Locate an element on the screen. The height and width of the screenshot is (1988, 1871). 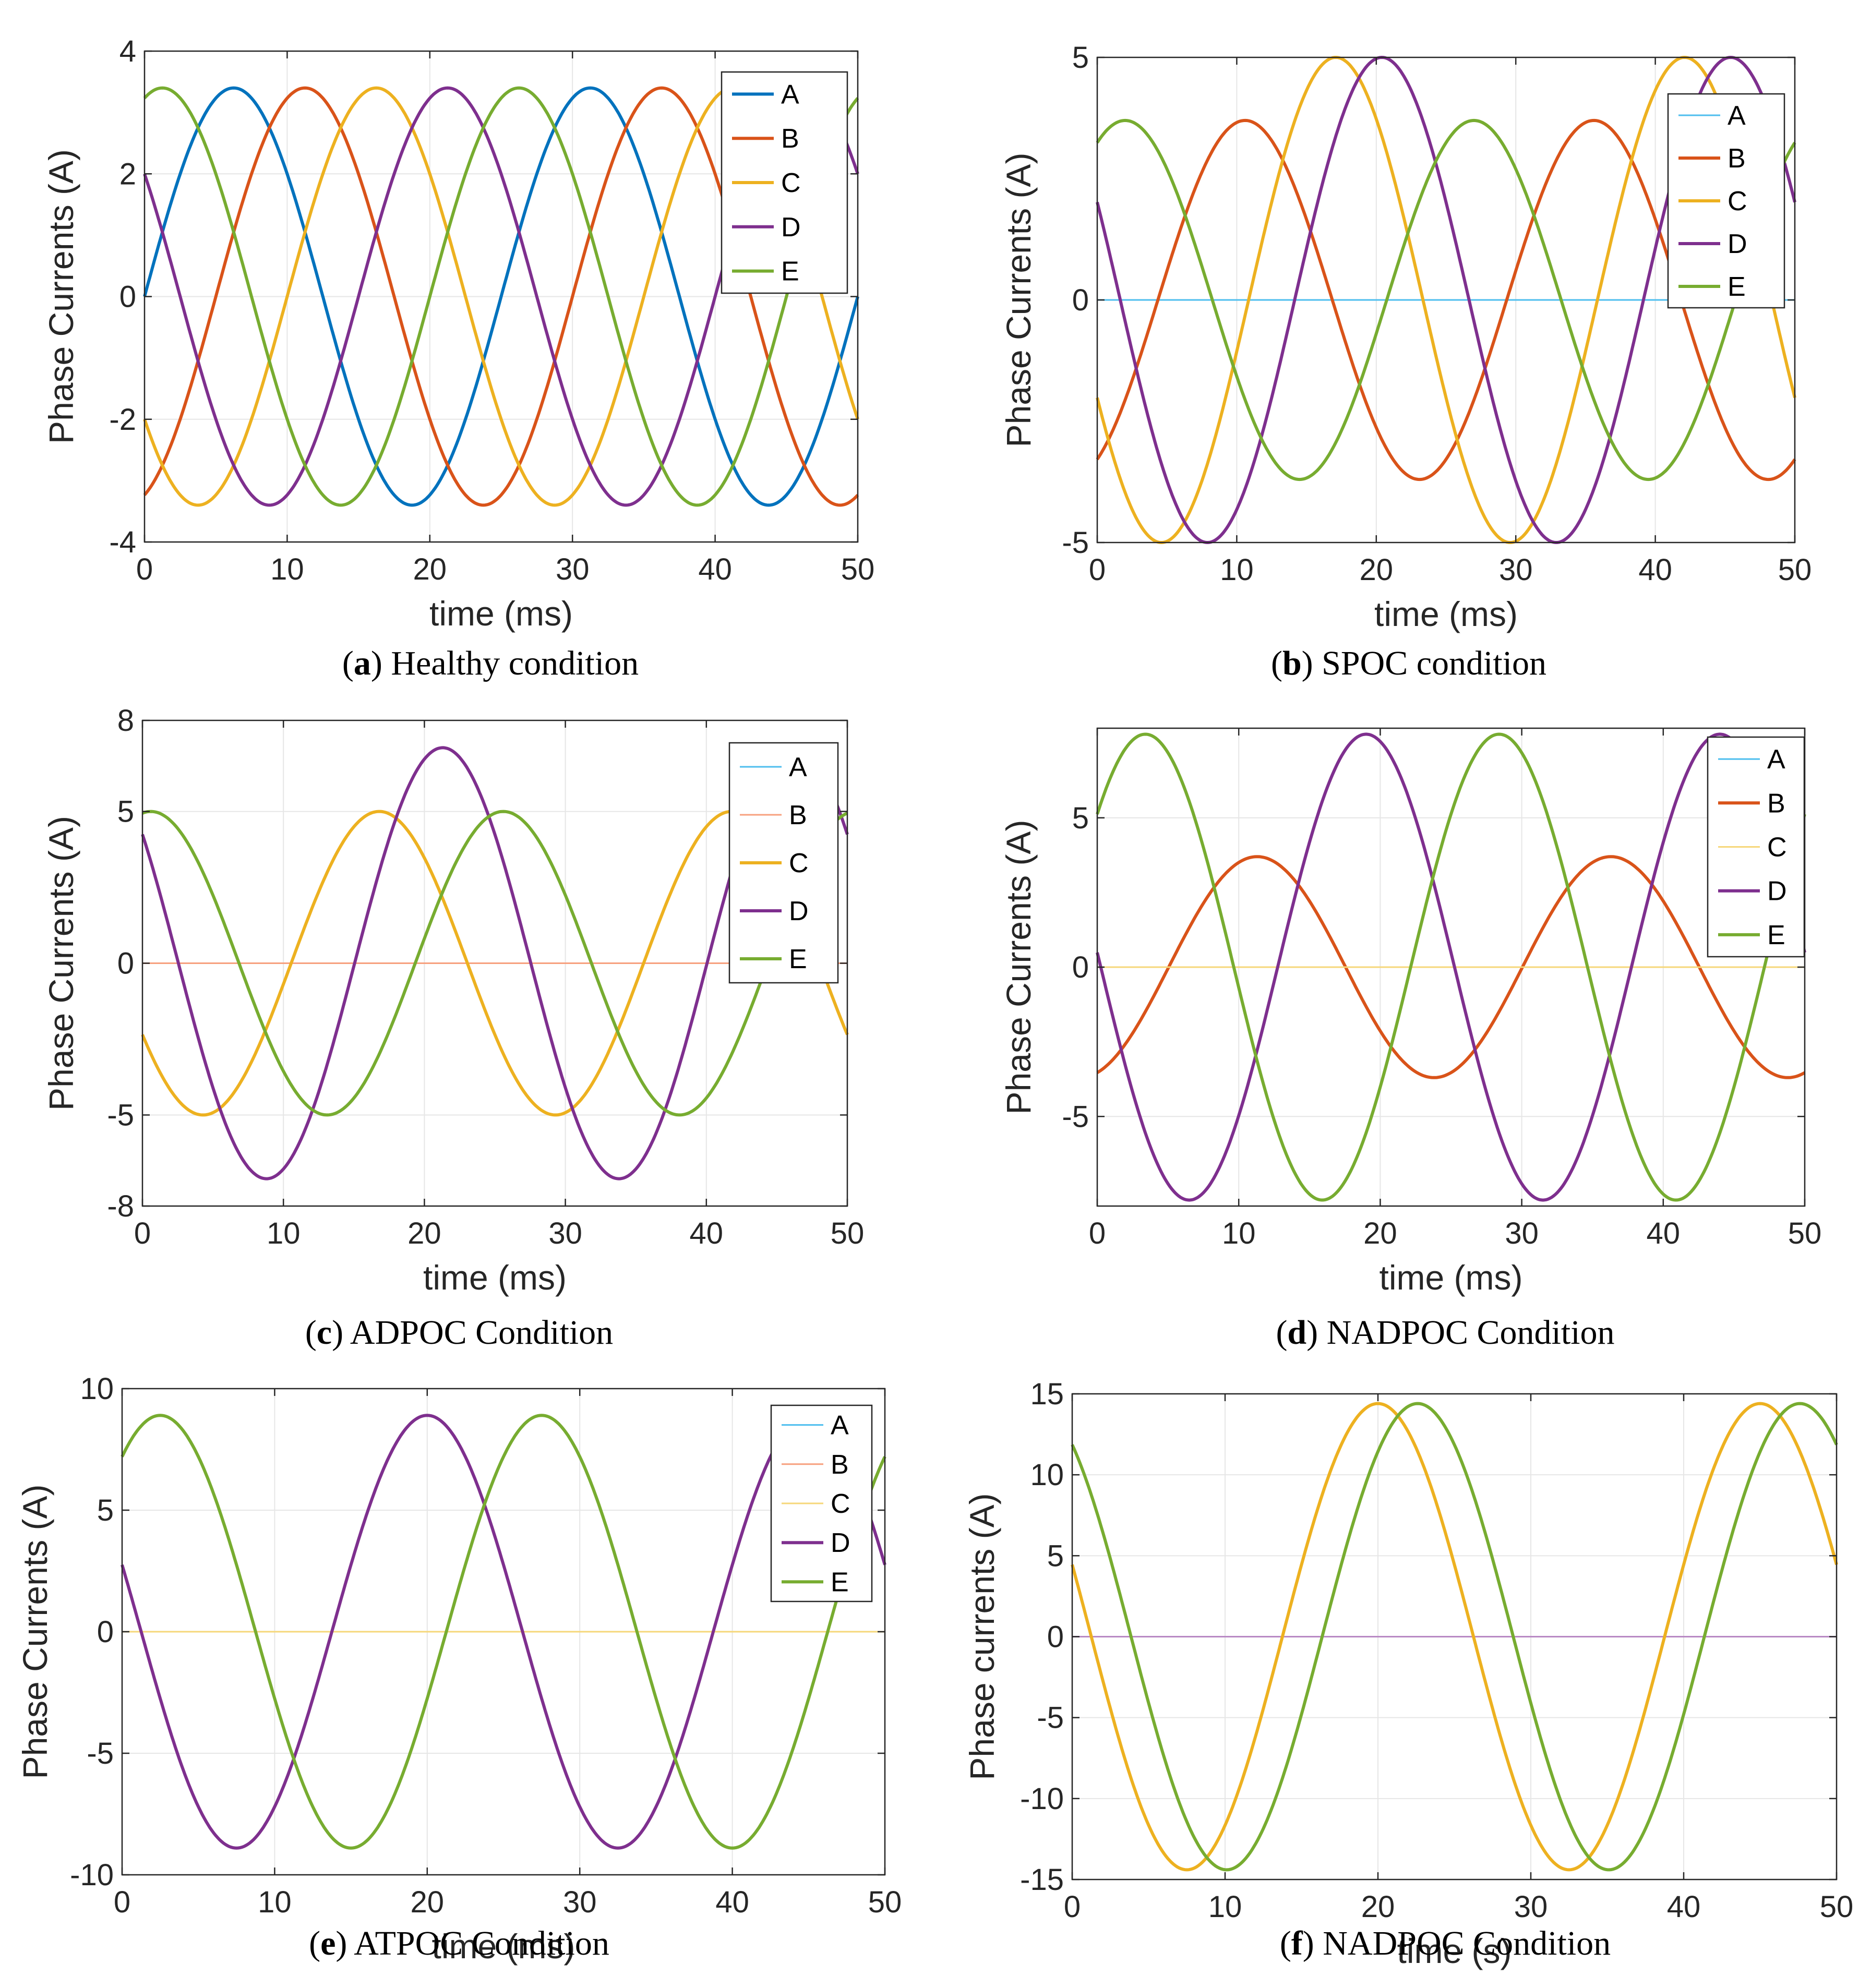
caption: (c) ADPOC Condition is located at coordinates (459, 1333).